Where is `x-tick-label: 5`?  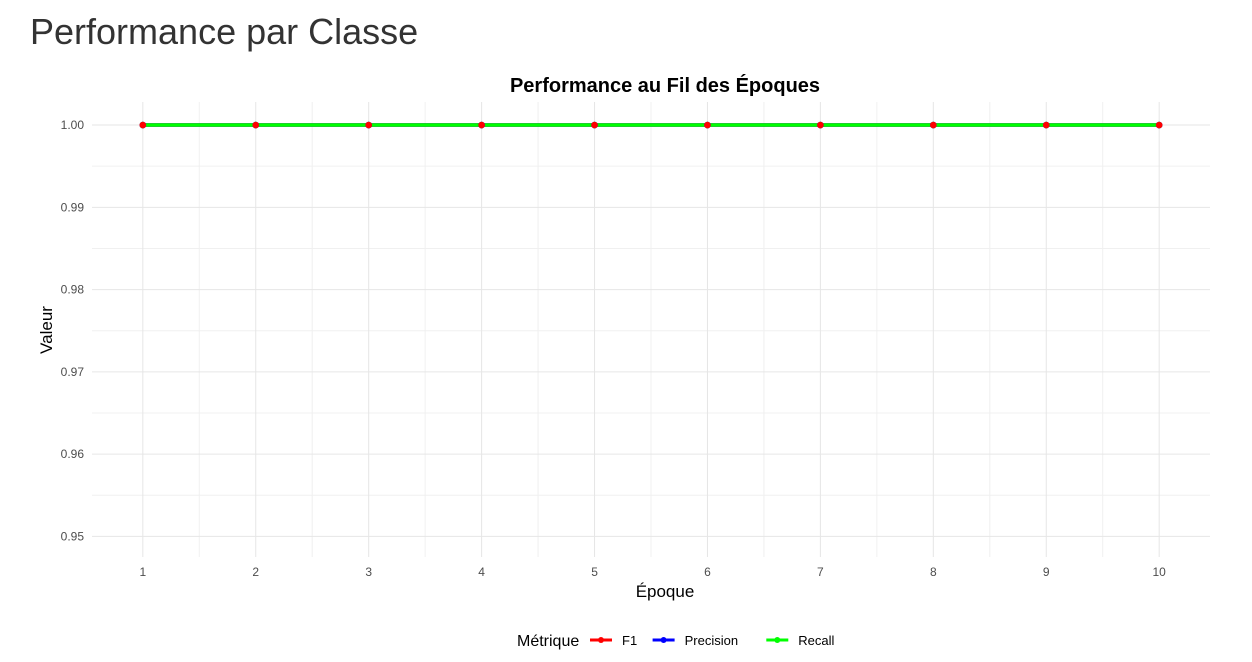
x-tick-label: 5 is located at coordinates (594, 572).